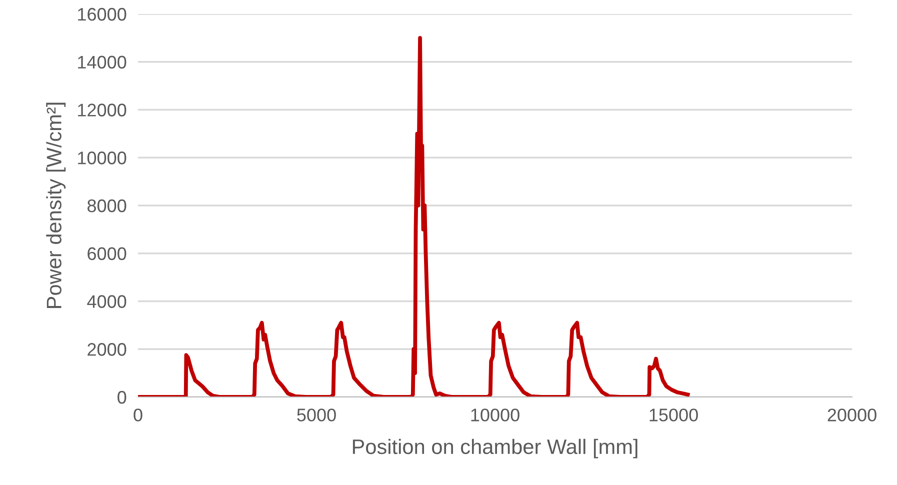 The image size is (897, 485). What do you see at coordinates (316, 415) in the screenshot?
I see `x-tick-label: 5000` at bounding box center [316, 415].